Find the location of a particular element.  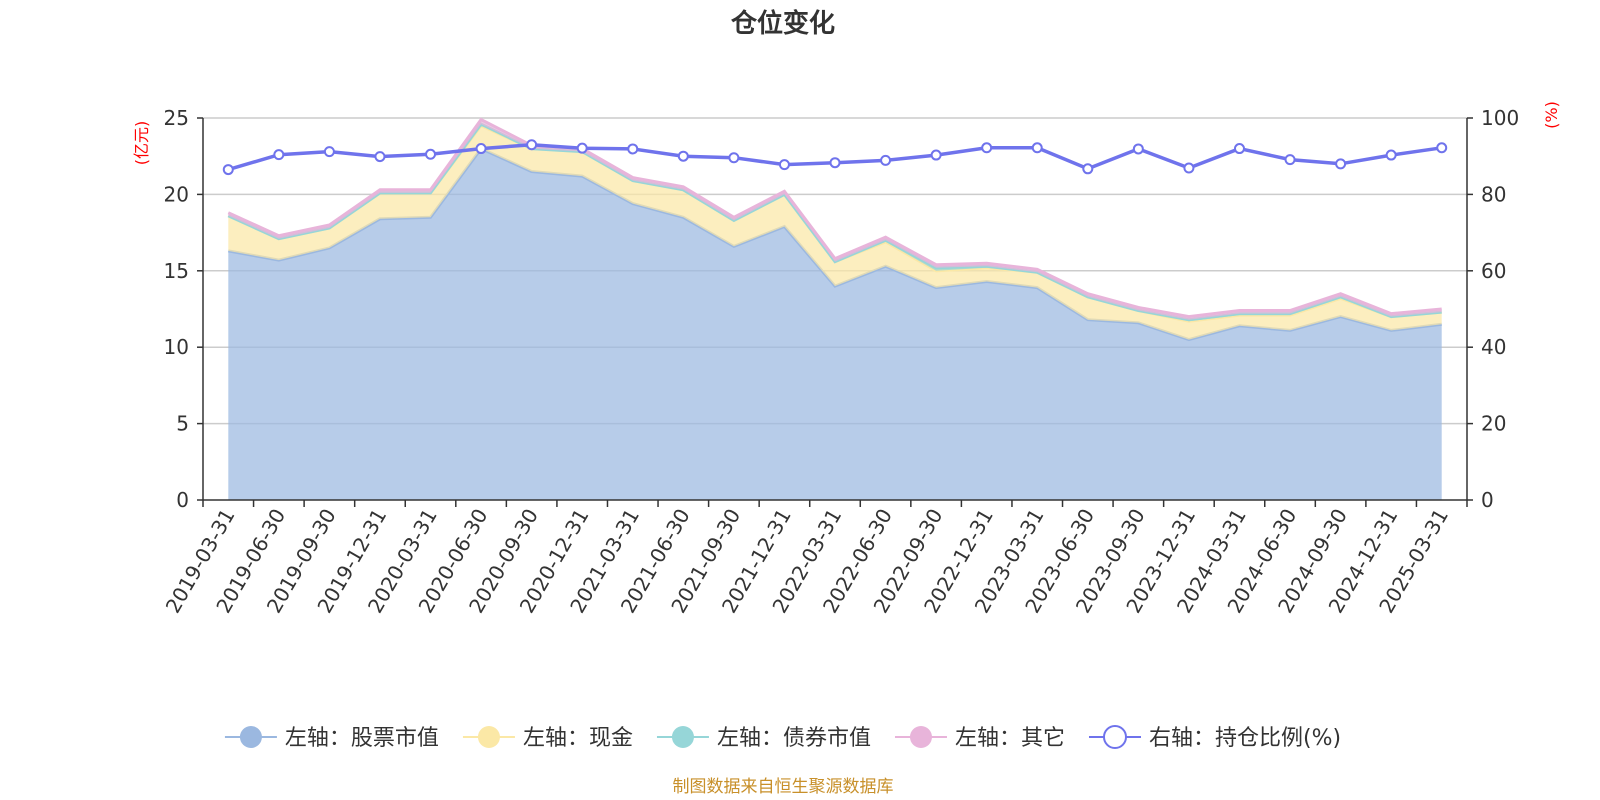

legend-label: 左轴：股票市值 is located at coordinates (362, 738).